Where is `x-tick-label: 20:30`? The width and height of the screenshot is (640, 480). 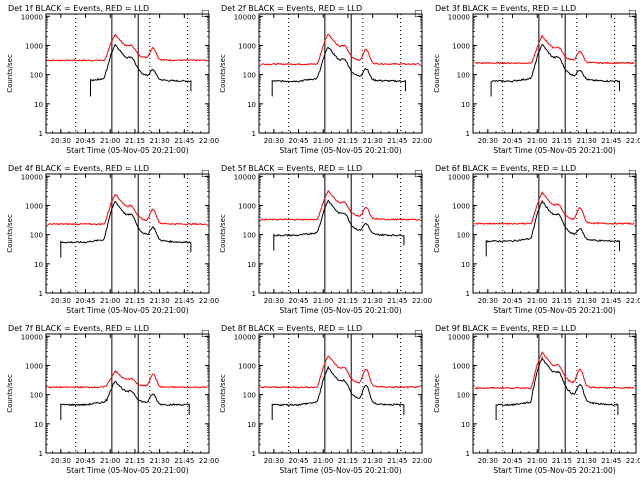 x-tick-label: 20:30 is located at coordinates (488, 461).